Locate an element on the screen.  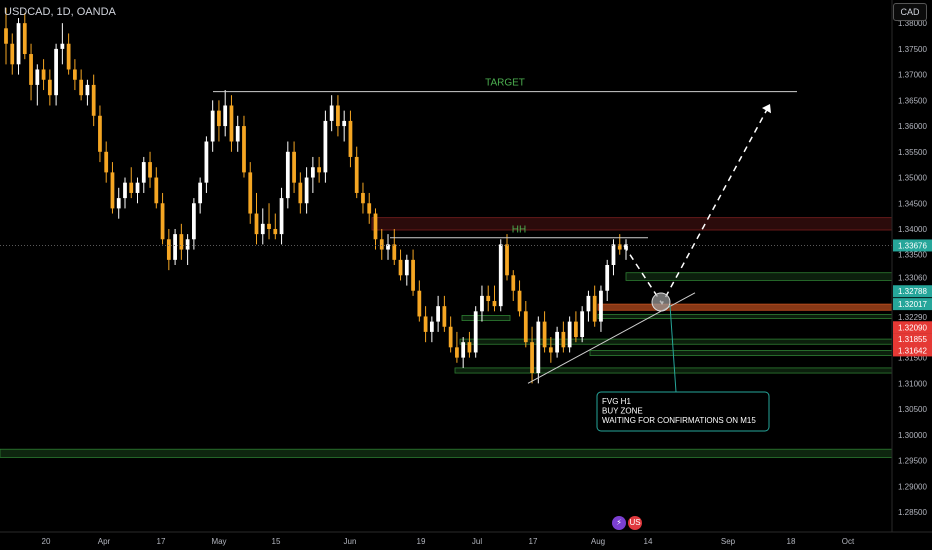
arrow-head-icon is located at coordinates (766, 108).